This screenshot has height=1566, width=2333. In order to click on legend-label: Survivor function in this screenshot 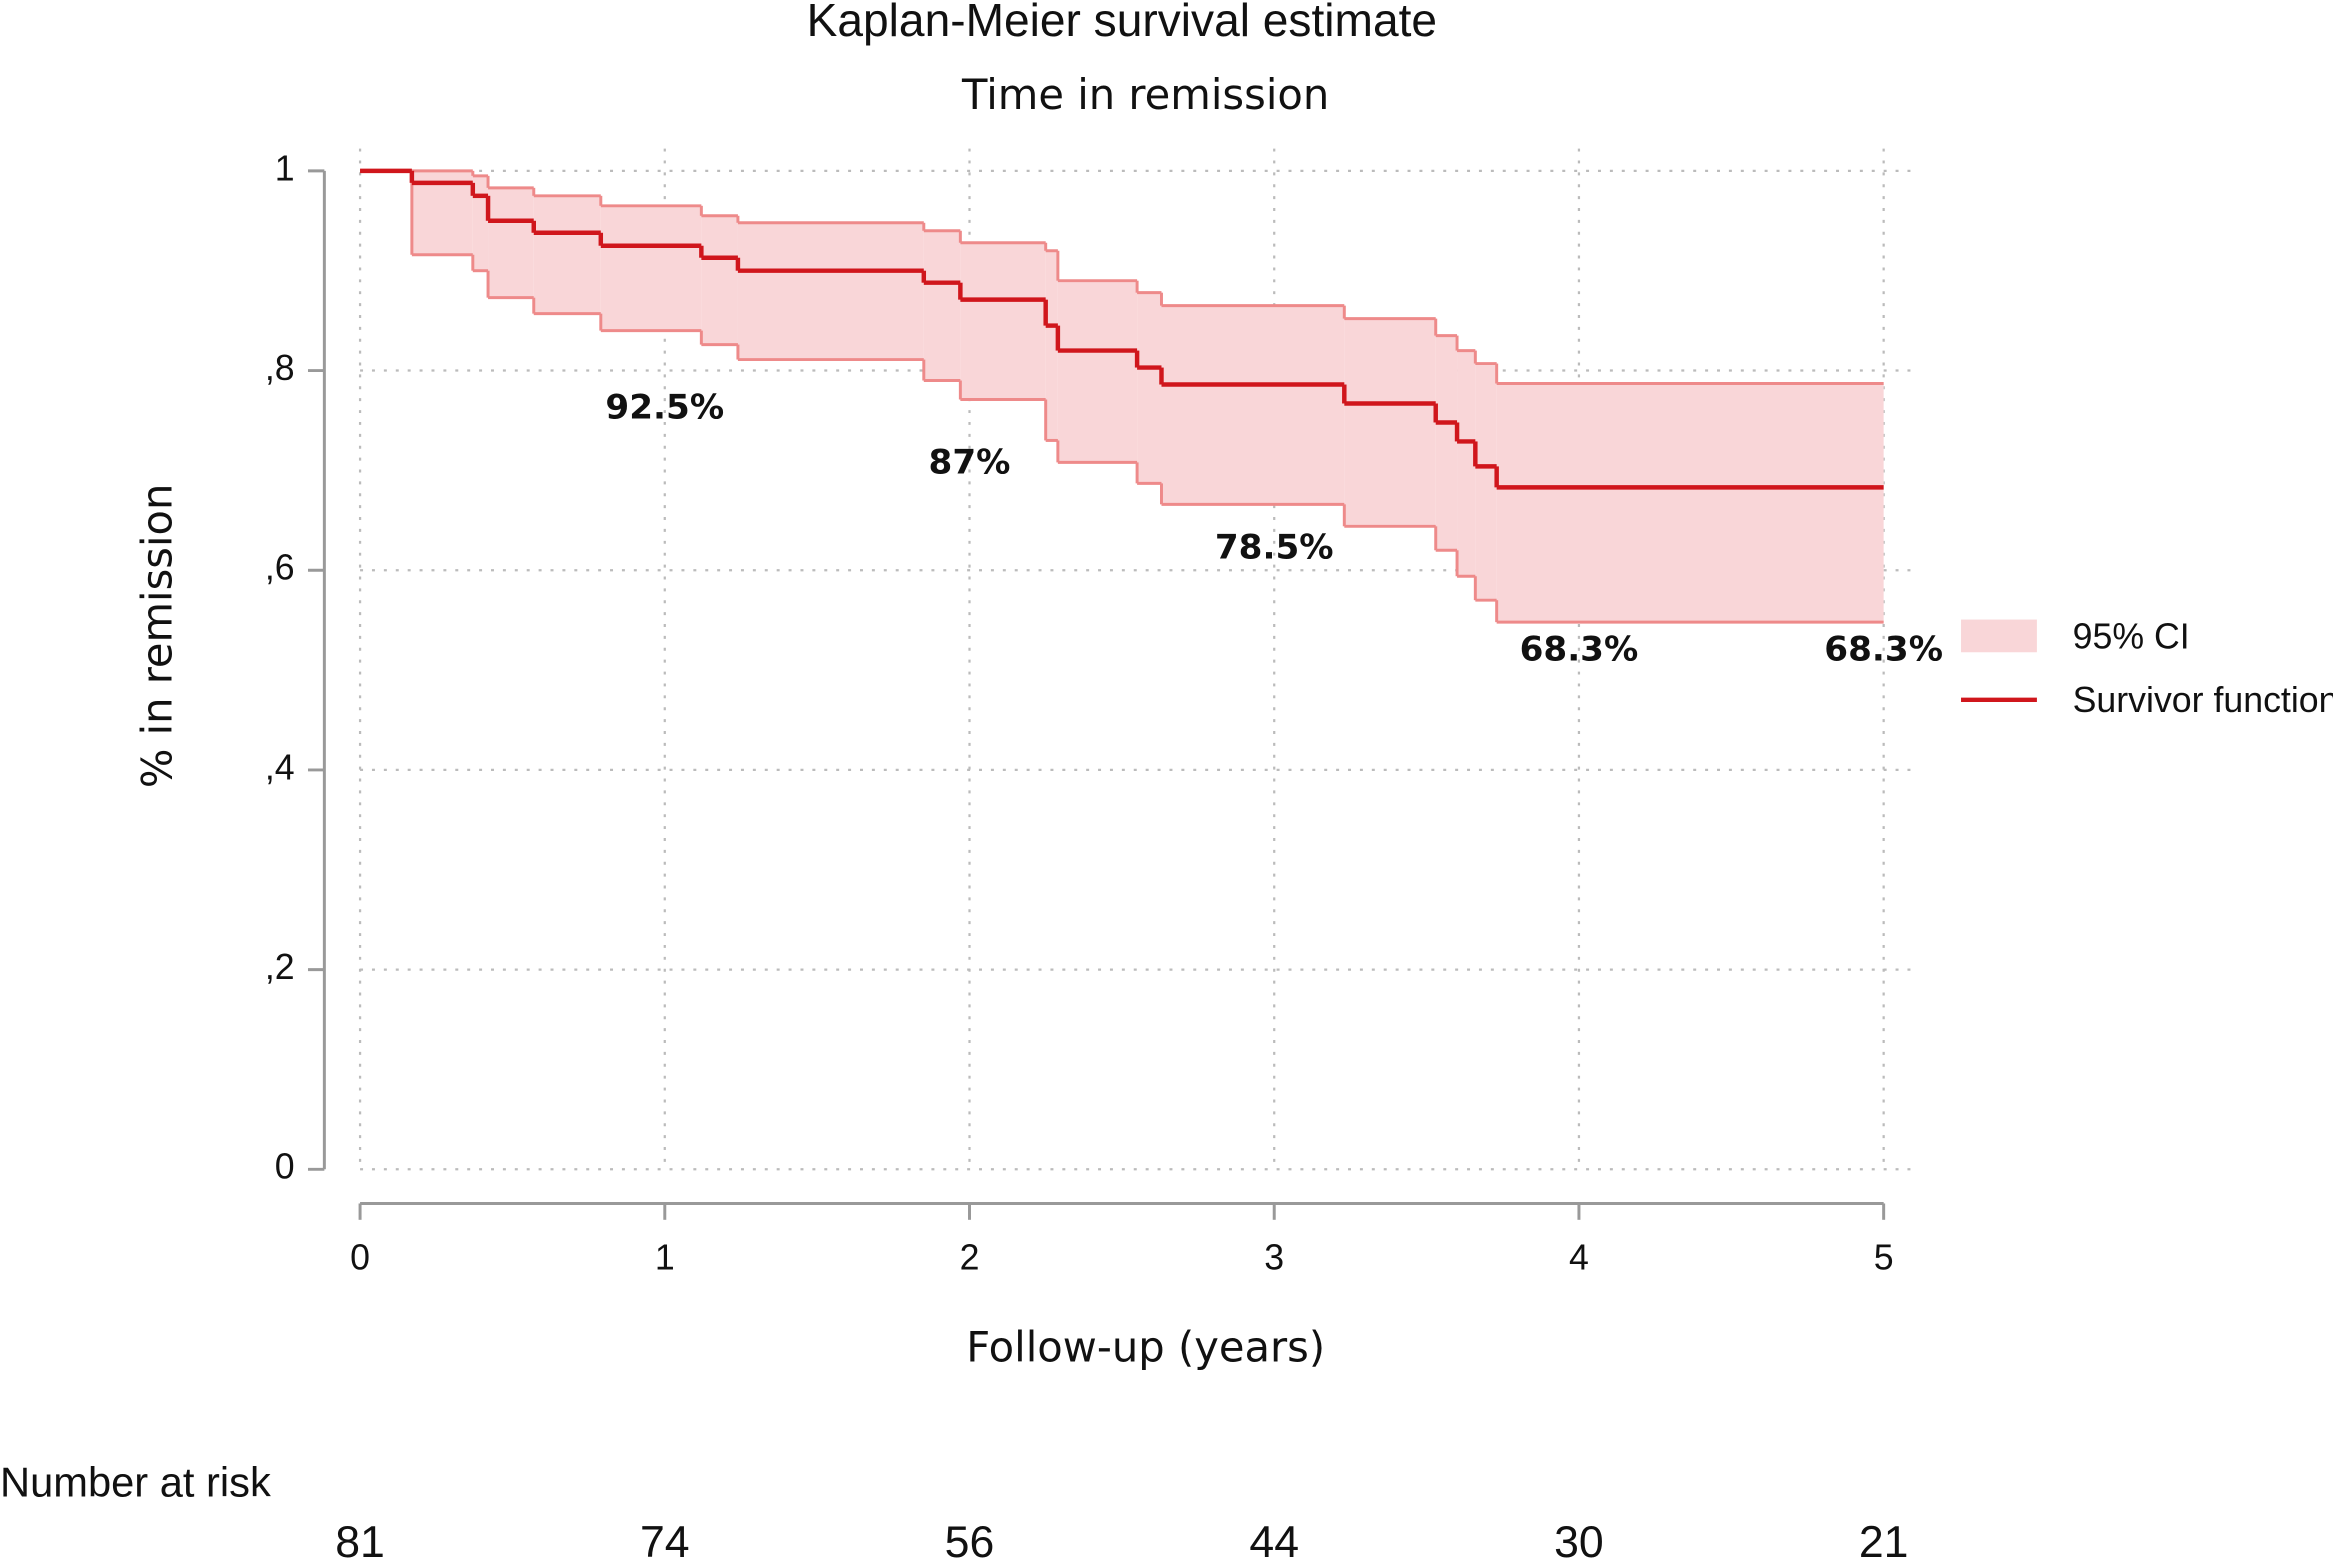, I will do `click(2203, 700)`.